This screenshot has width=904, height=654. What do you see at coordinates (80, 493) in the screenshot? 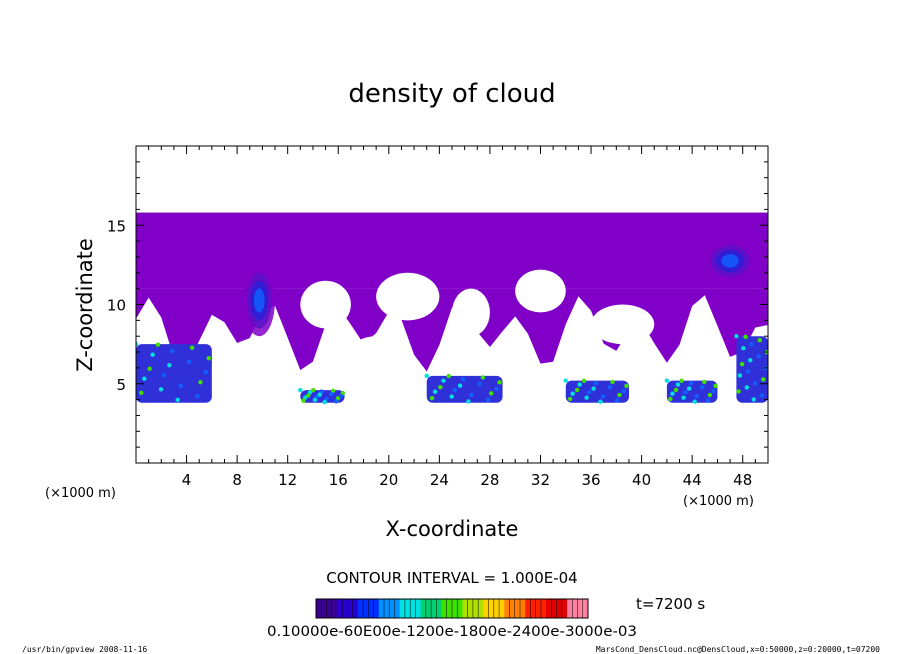
I see `x-unit-left: (×1000 m)` at bounding box center [80, 493].